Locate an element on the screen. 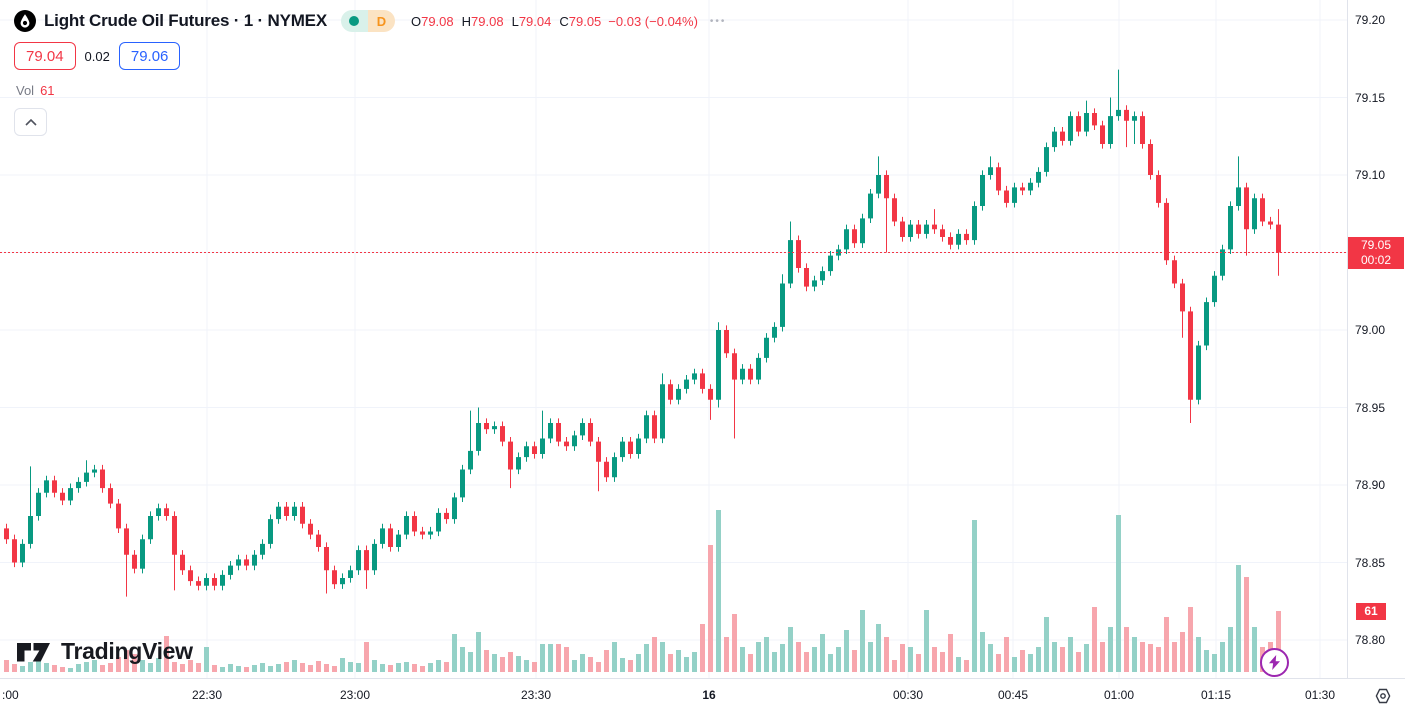 The width and height of the screenshot is (1405, 713). symbol-title: Light Crude Oil Futures · 1 · NYMEX is located at coordinates (185, 20).